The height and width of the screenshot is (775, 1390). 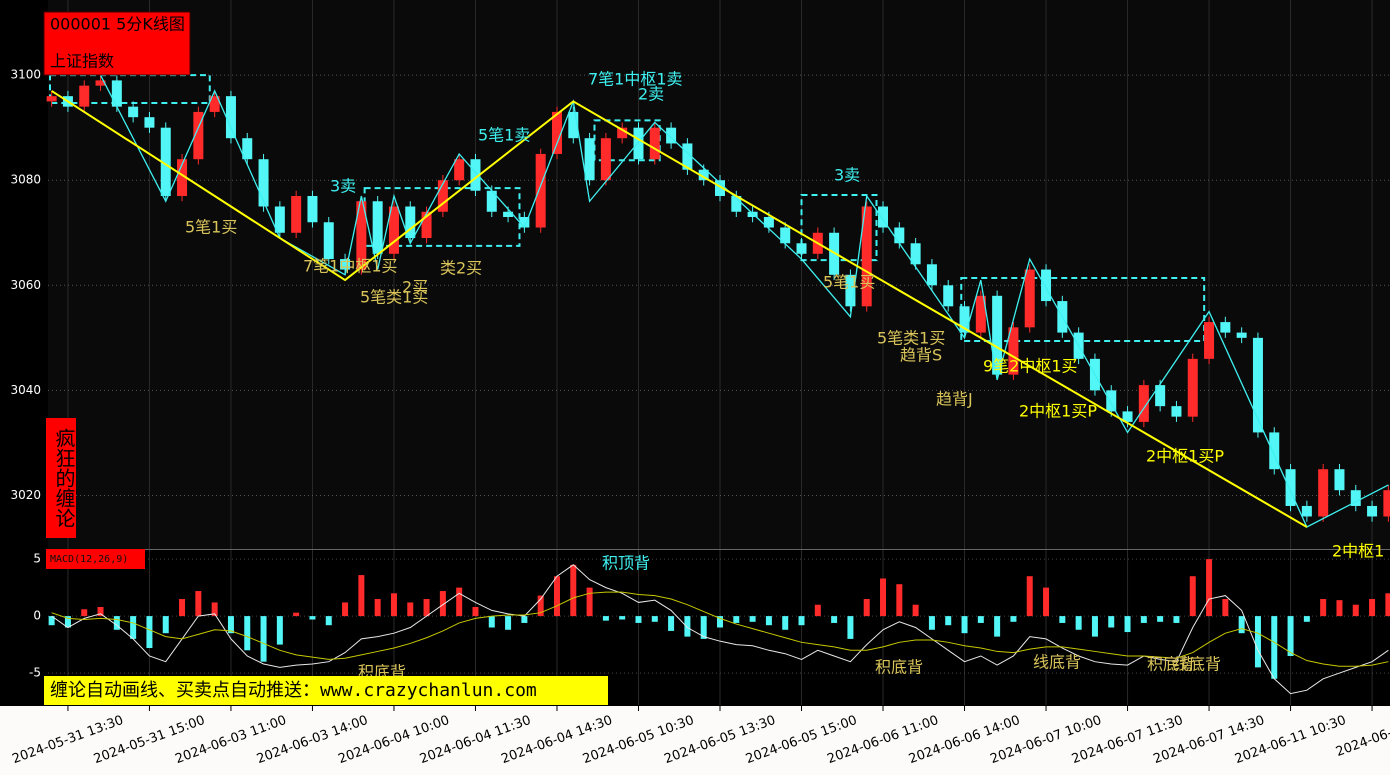 What do you see at coordinates (35, 673) in the screenshot?
I see `y-tick-label: -5` at bounding box center [35, 673].